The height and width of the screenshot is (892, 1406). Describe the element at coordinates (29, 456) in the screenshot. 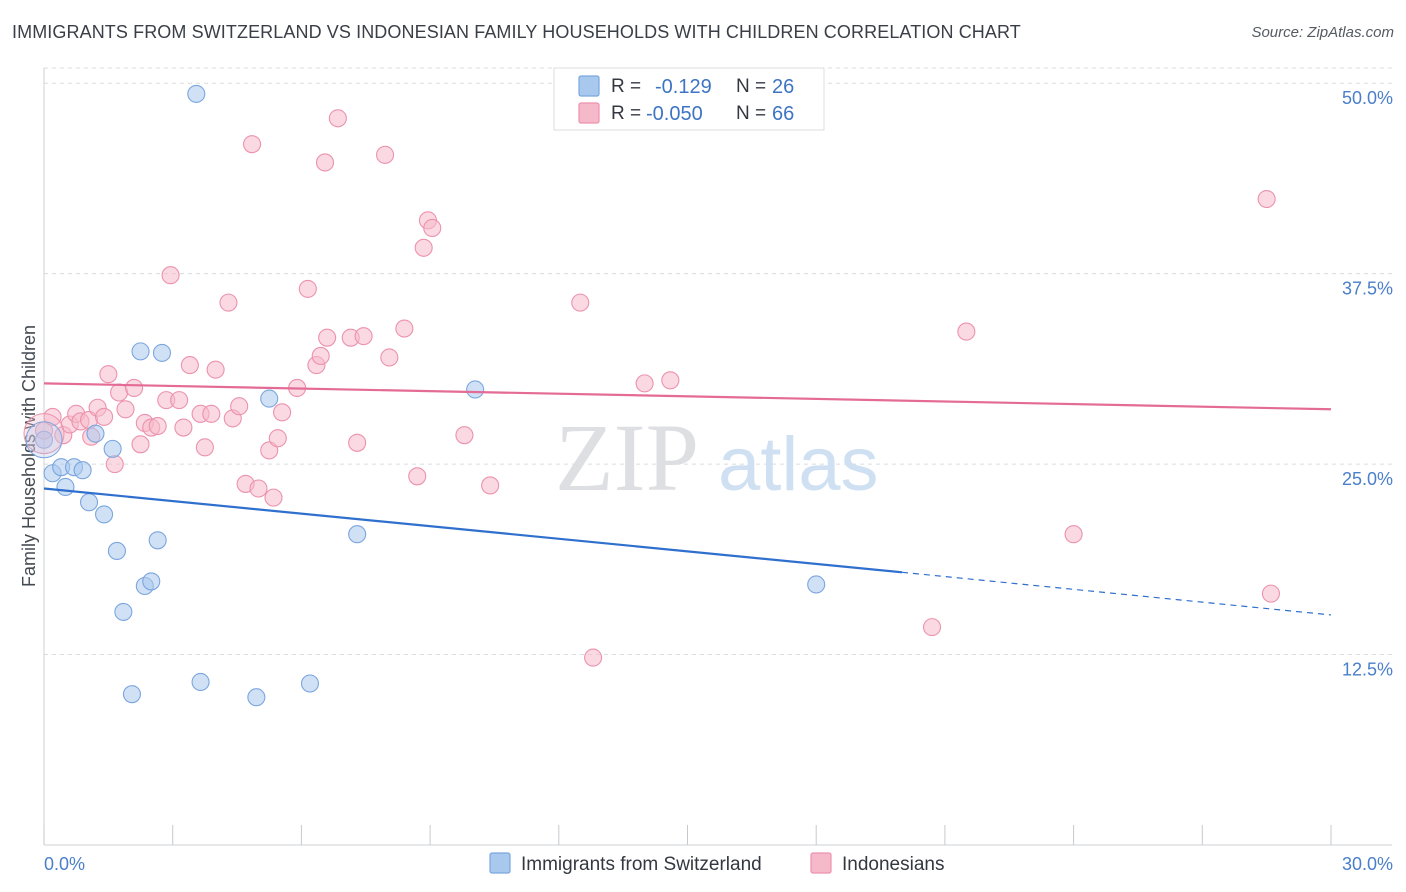

I see `y-axis-label: Family Households with Children` at that location.